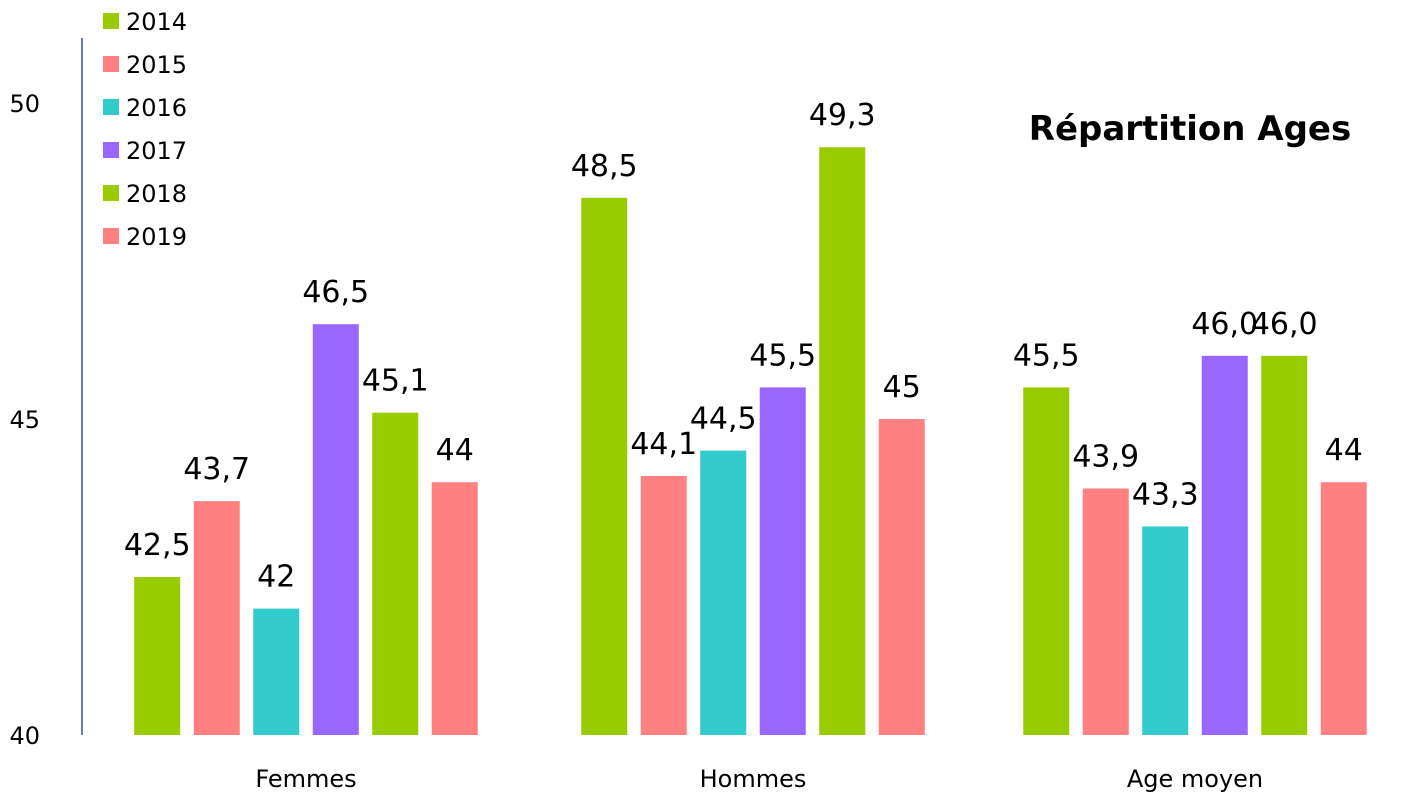 This screenshot has width=1412, height=797. Describe the element at coordinates (663, 444) in the screenshot. I see `data-label: 44,1` at that location.